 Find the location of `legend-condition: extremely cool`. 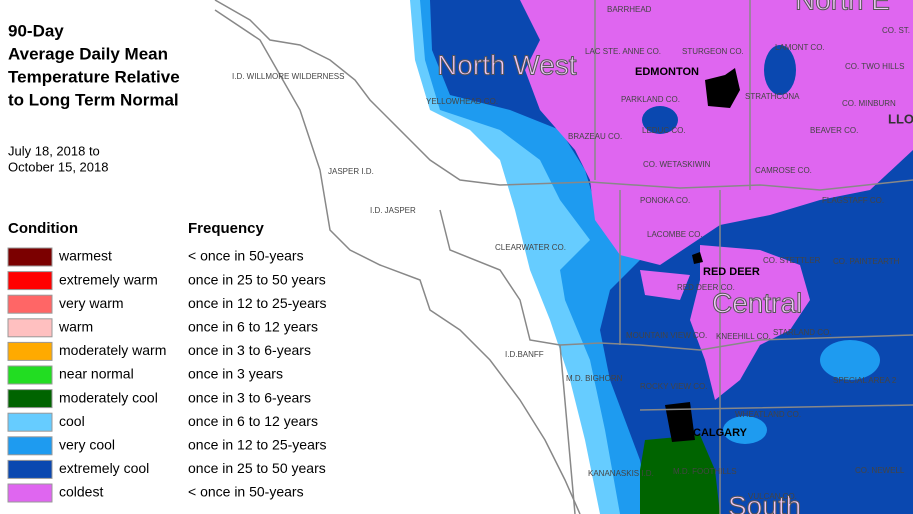

legend-condition: extremely cool is located at coordinates (104, 468).